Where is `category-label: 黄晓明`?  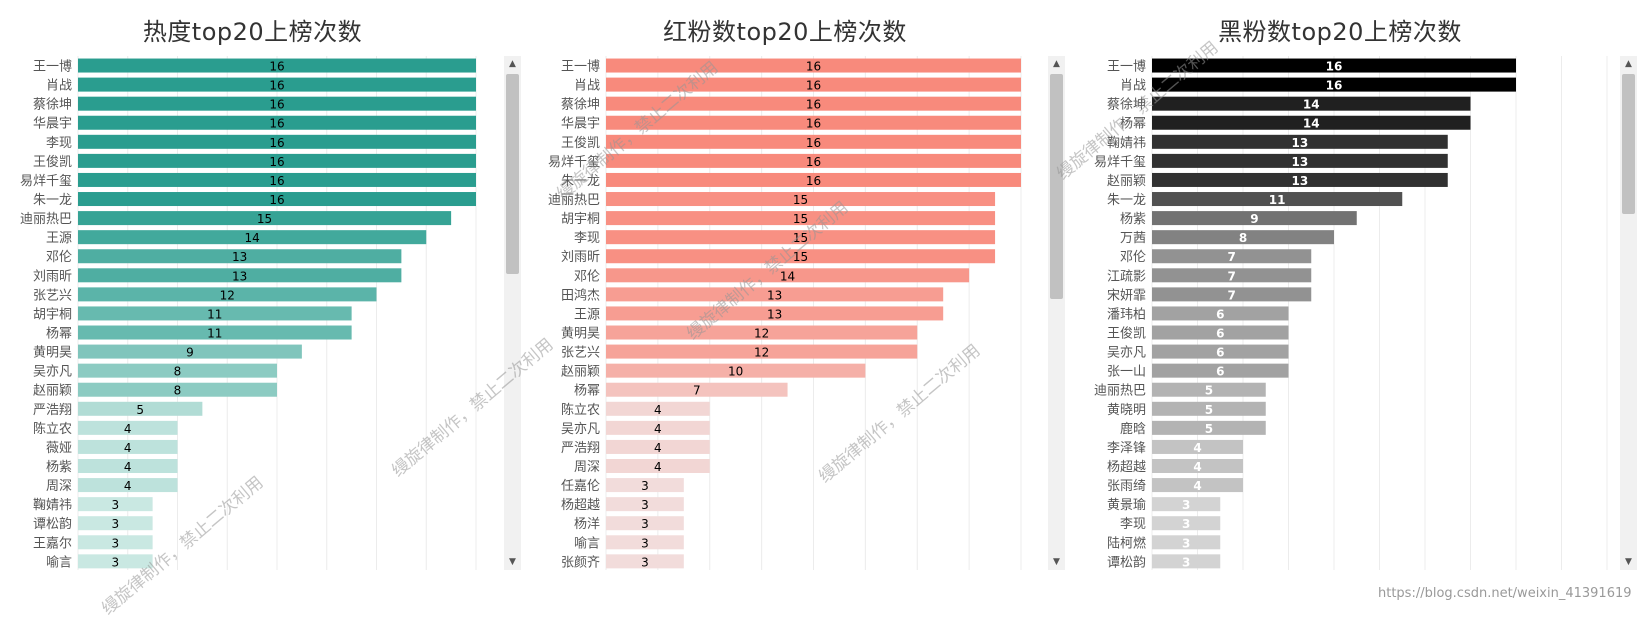 category-label: 黄晓明 is located at coordinates (1126, 410).